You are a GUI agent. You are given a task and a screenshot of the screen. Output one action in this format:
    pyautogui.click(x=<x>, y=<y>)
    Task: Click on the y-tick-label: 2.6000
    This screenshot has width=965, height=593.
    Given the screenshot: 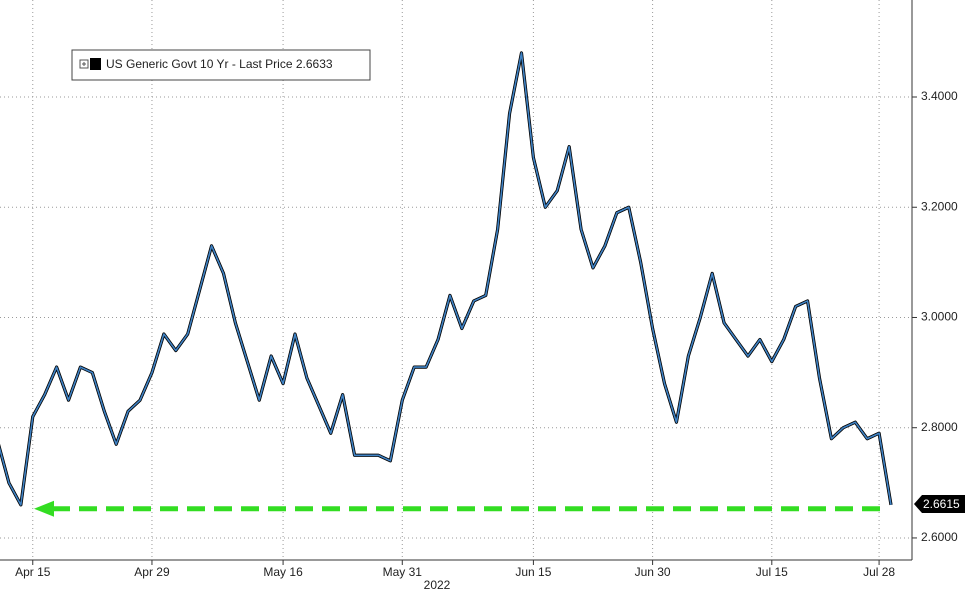 What is the action you would take?
    pyautogui.click(x=939, y=537)
    